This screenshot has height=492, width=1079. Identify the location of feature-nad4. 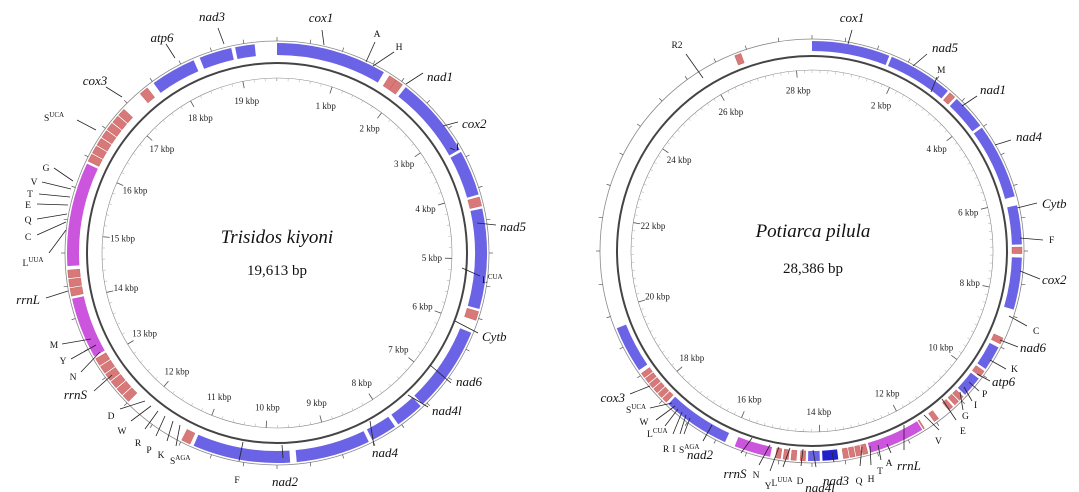
(994, 163).